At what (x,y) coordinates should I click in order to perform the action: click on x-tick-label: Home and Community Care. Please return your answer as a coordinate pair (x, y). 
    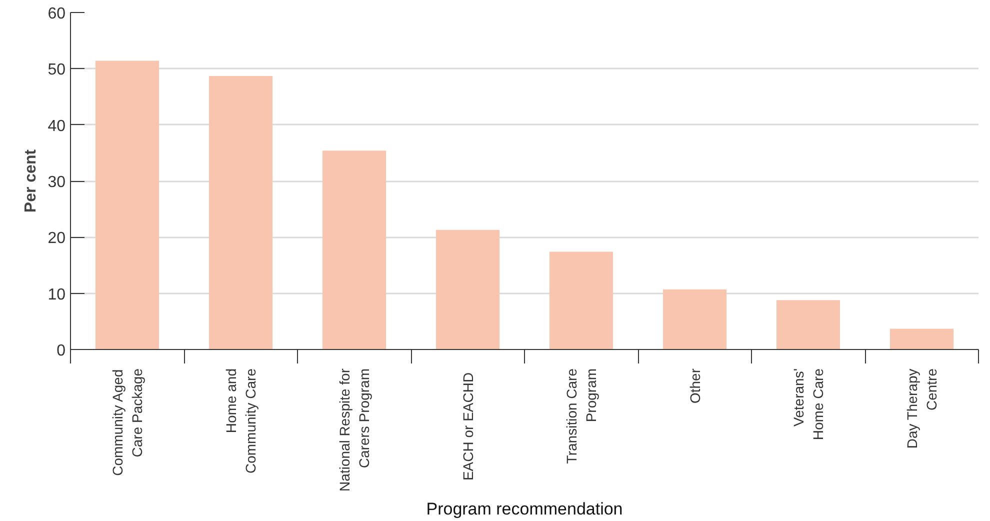
    Looking at the image, I should click on (240, 421).